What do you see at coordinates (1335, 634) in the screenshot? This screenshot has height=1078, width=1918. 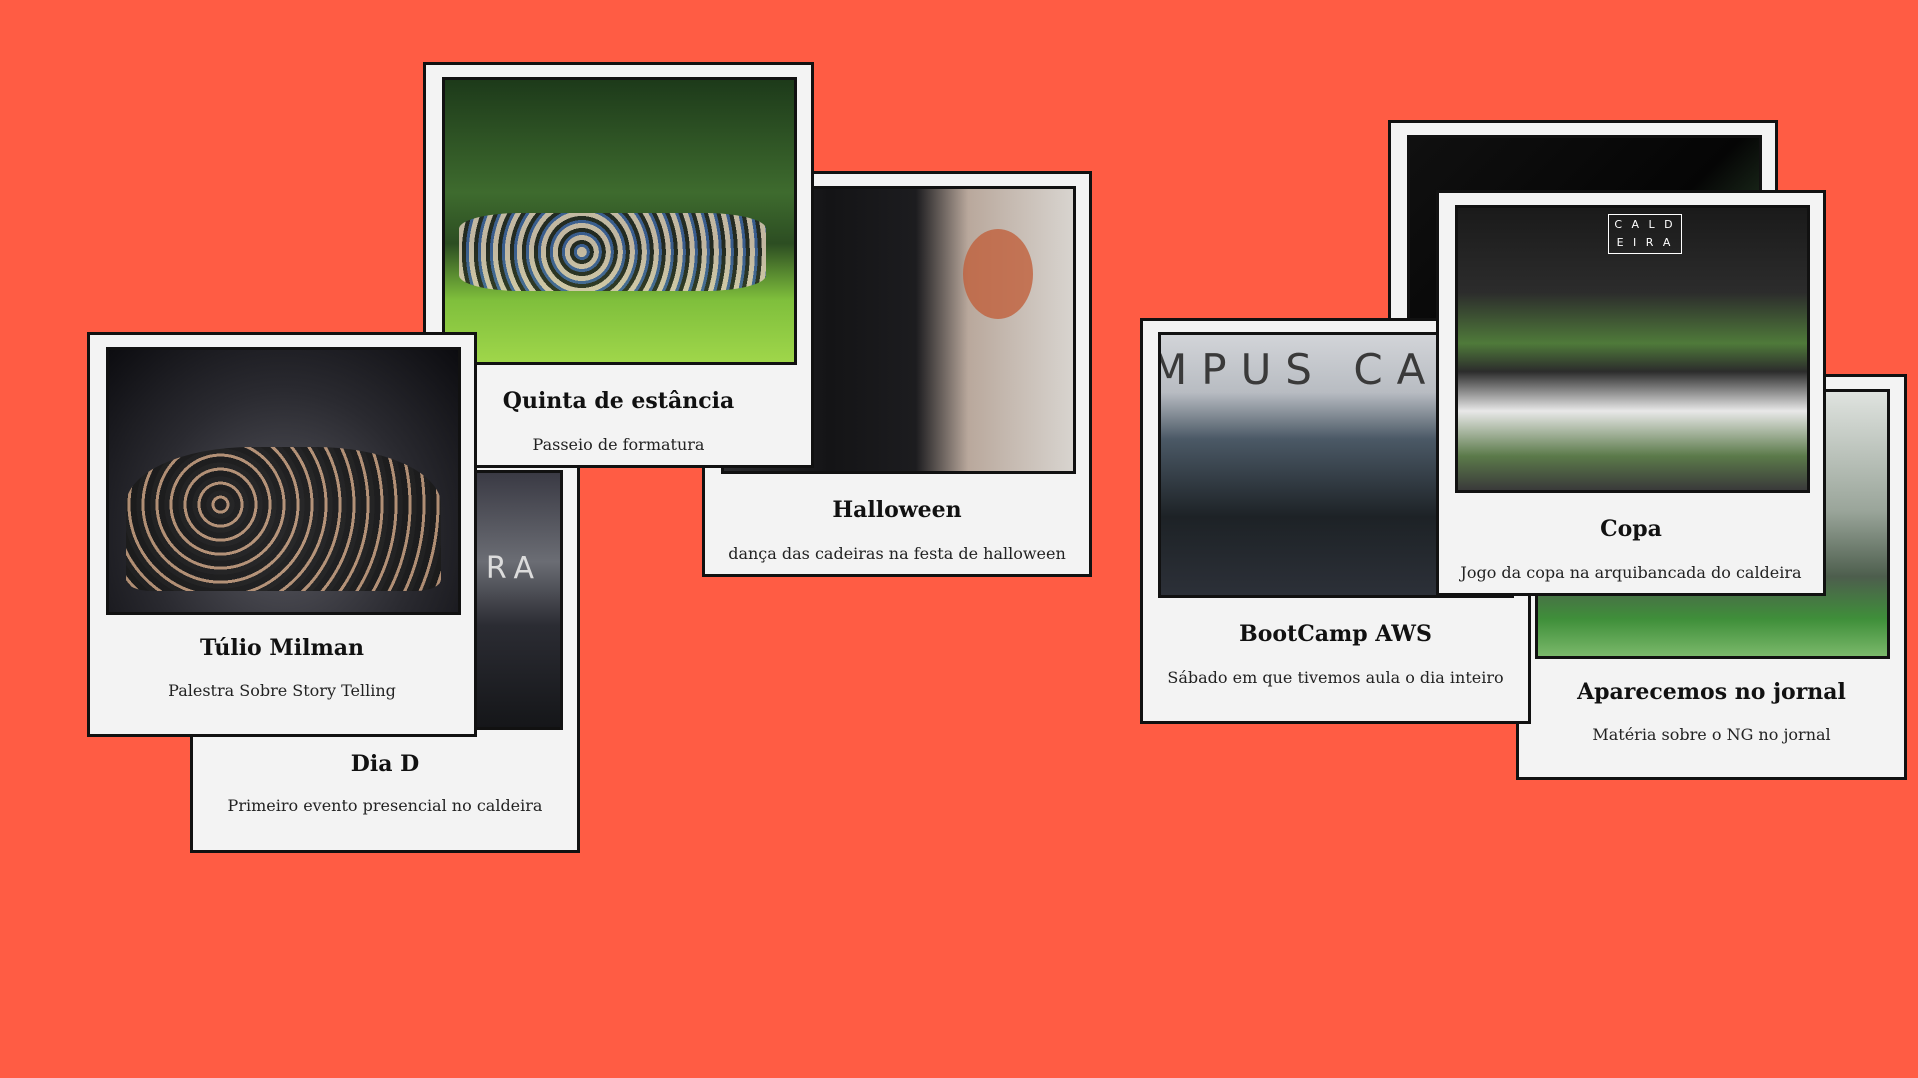 I see `card-title: BootCamp AWS` at bounding box center [1335, 634].